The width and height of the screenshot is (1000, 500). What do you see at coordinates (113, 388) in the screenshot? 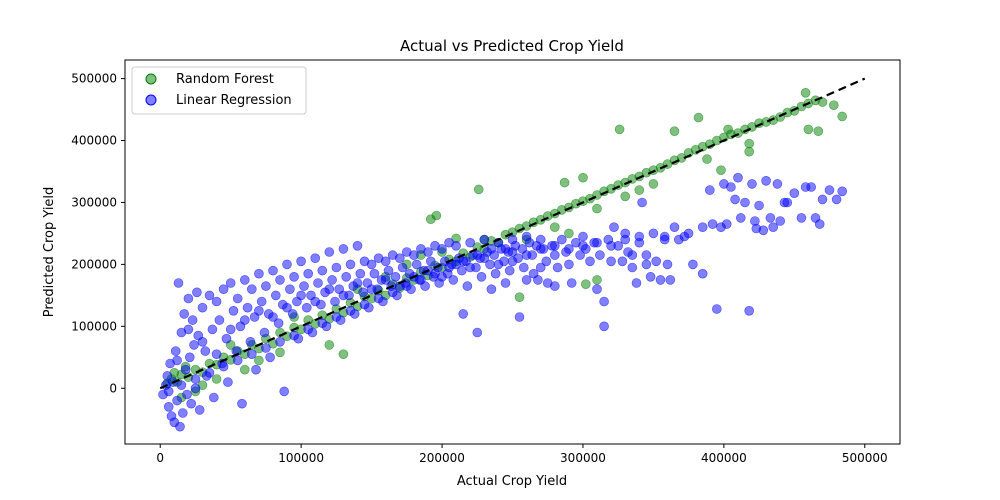
I see `y-tick-label: 0` at bounding box center [113, 388].